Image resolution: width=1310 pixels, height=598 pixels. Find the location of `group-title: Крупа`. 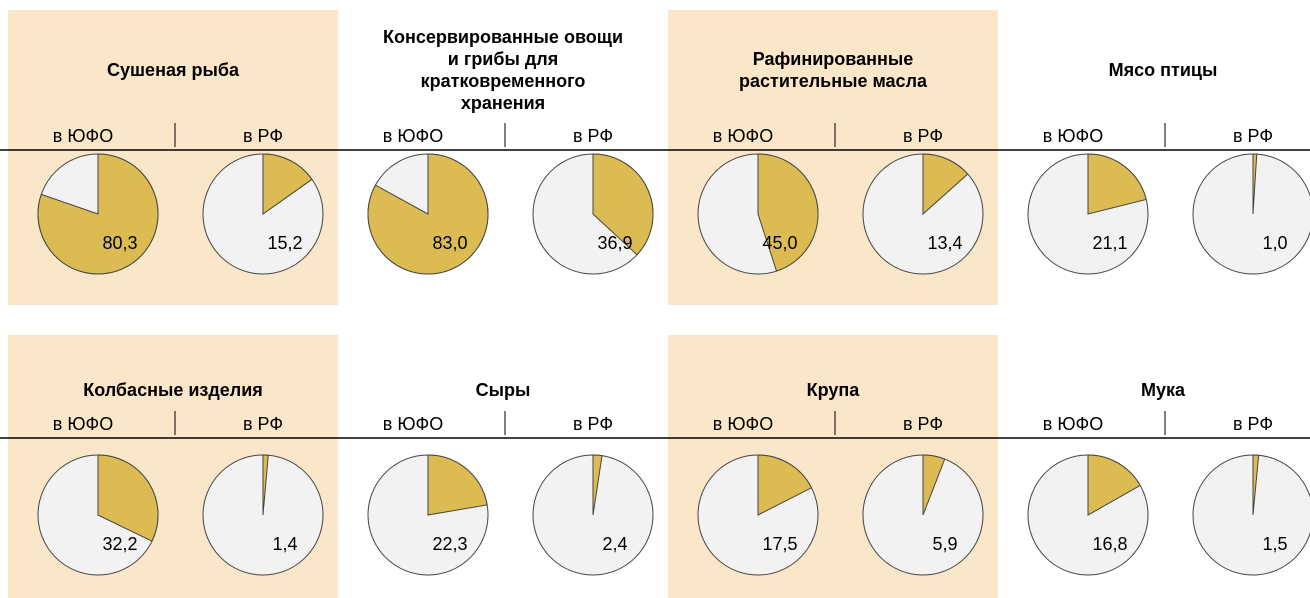

group-title: Крупа is located at coordinates (833, 390).